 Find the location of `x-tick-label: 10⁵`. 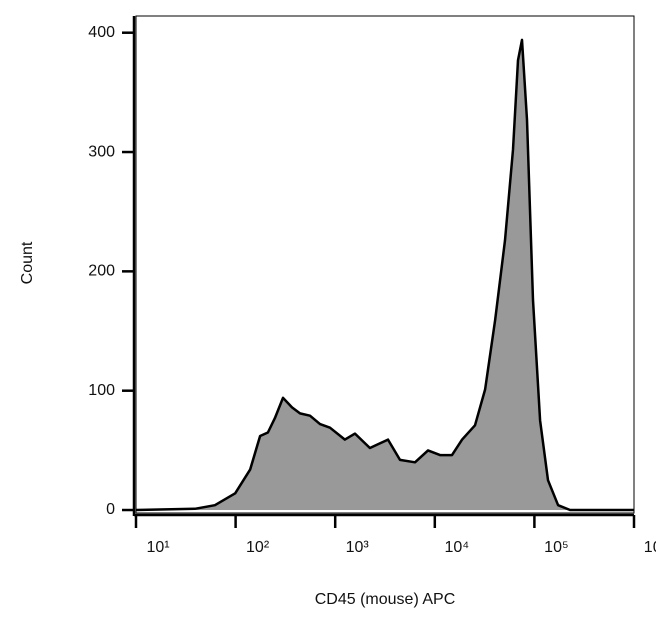

x-tick-label: 10⁵ is located at coordinates (556, 547).